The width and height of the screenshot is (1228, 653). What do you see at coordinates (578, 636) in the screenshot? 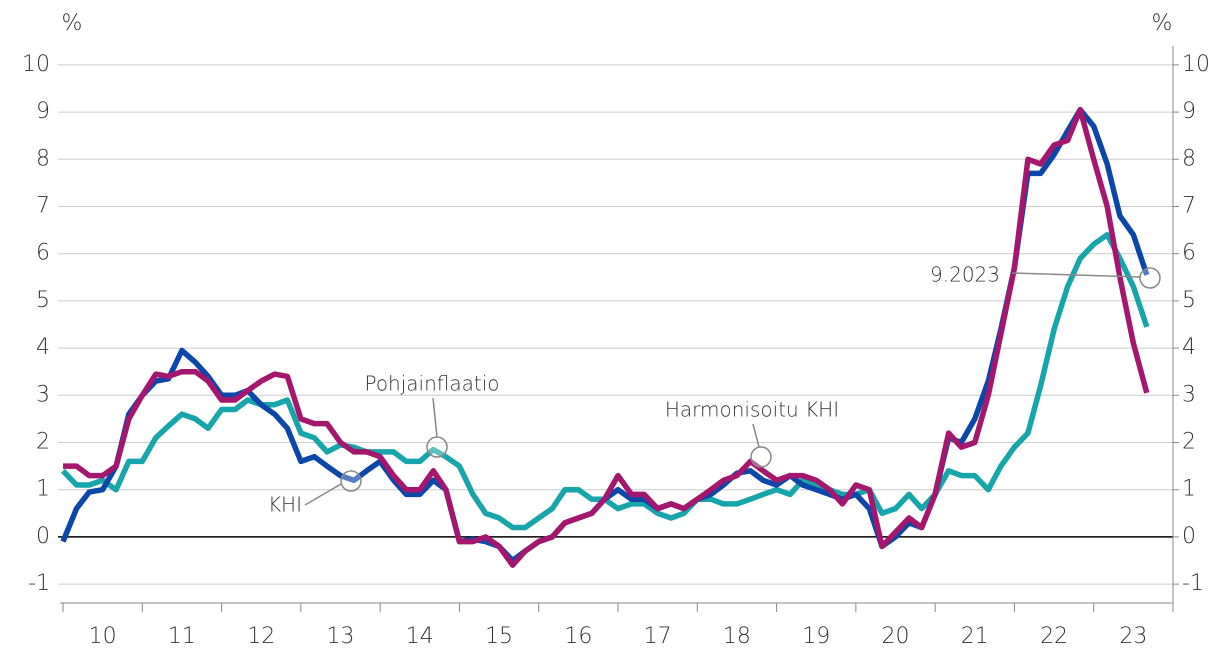
I see `x-tick-label: 16` at bounding box center [578, 636].